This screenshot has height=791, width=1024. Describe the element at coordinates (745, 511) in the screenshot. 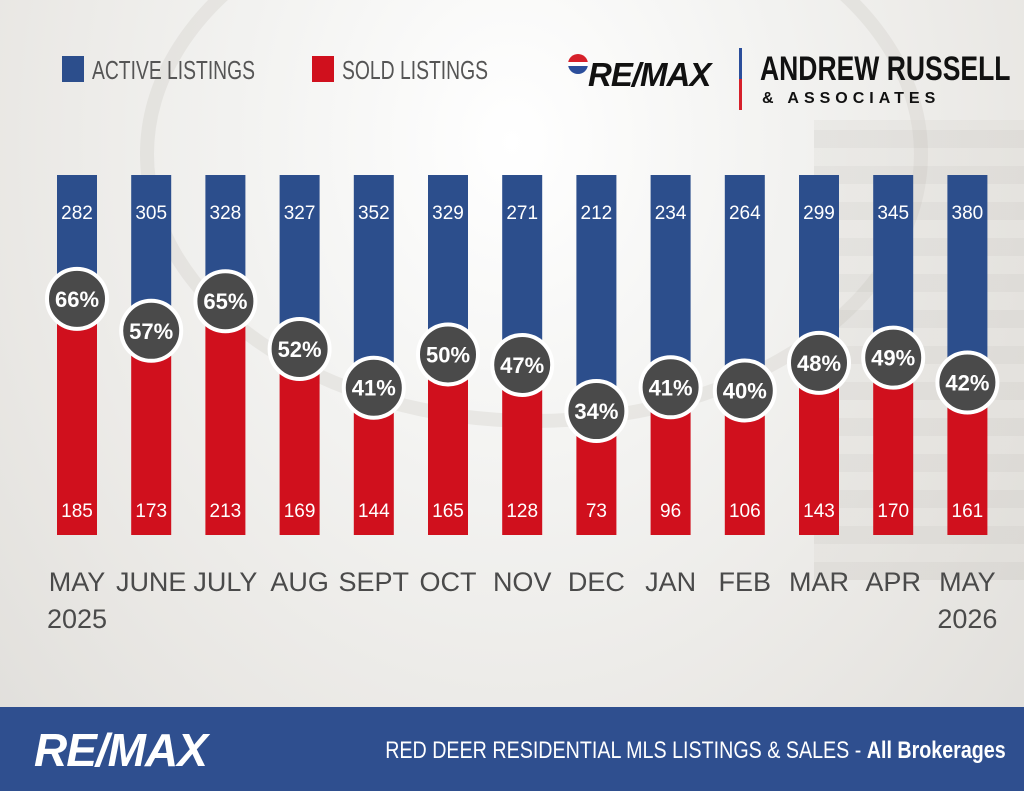

I see `sold-value-label: 106` at that location.